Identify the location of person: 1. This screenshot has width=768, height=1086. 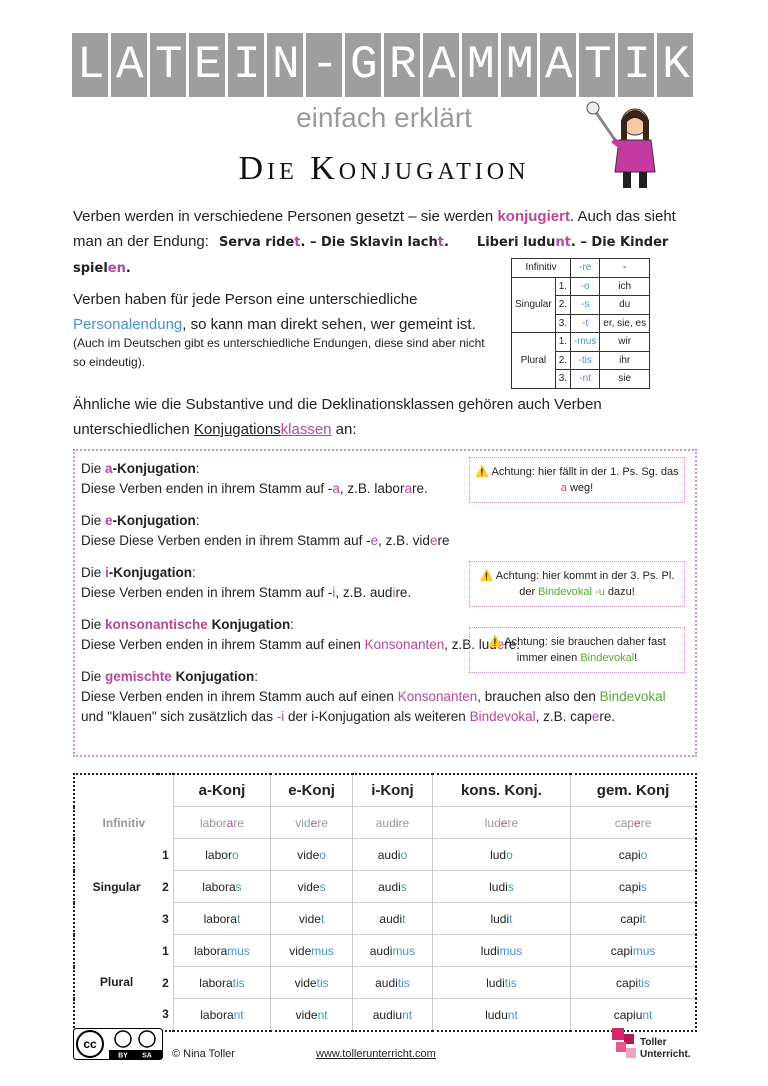
(165, 950).